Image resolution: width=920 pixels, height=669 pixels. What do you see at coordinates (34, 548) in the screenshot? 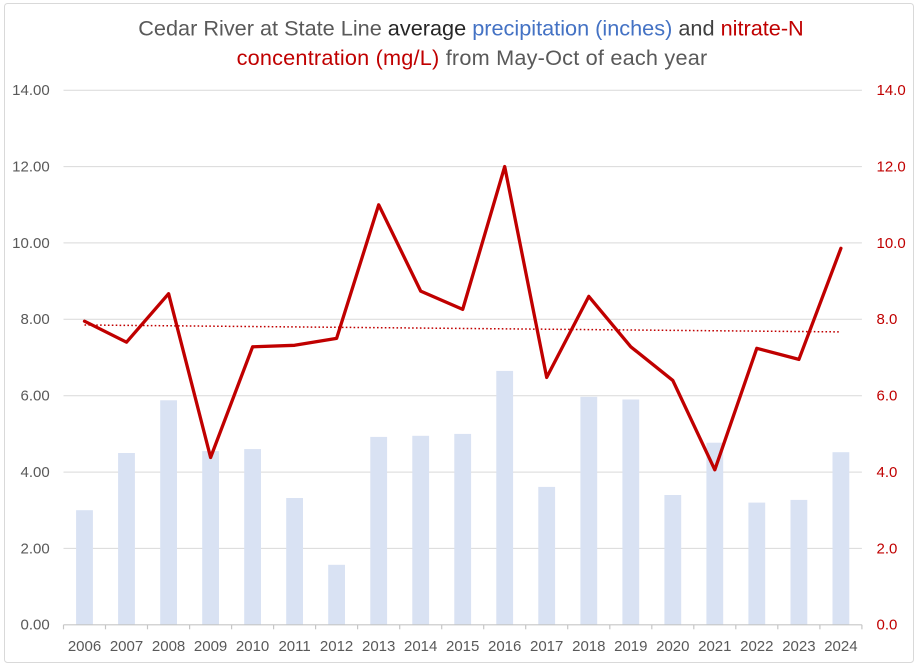
I see `svg-text: 2.00` at bounding box center [34, 548].